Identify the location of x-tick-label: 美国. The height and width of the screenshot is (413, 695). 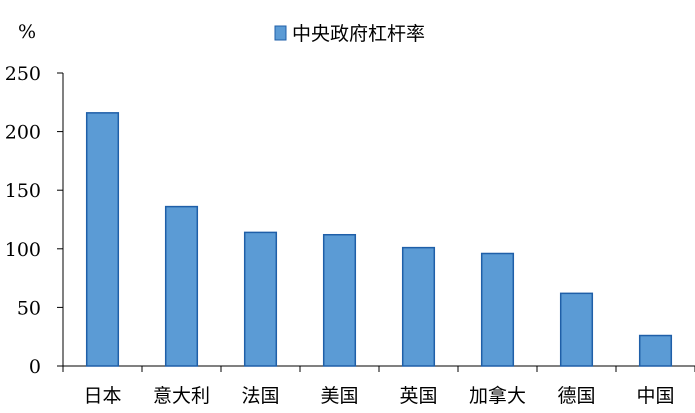
(339, 396).